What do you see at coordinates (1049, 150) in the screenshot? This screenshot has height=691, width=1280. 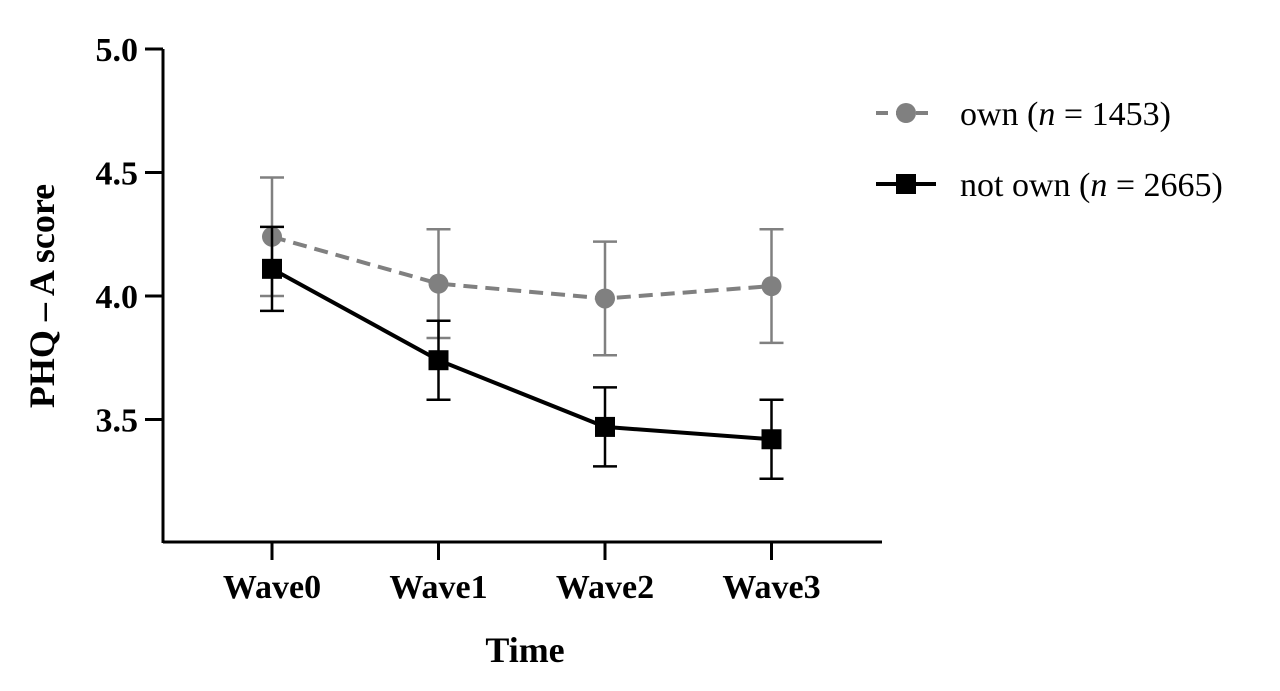 I see `legend: own (n = 1453) not own (n = 2665)` at bounding box center [1049, 150].